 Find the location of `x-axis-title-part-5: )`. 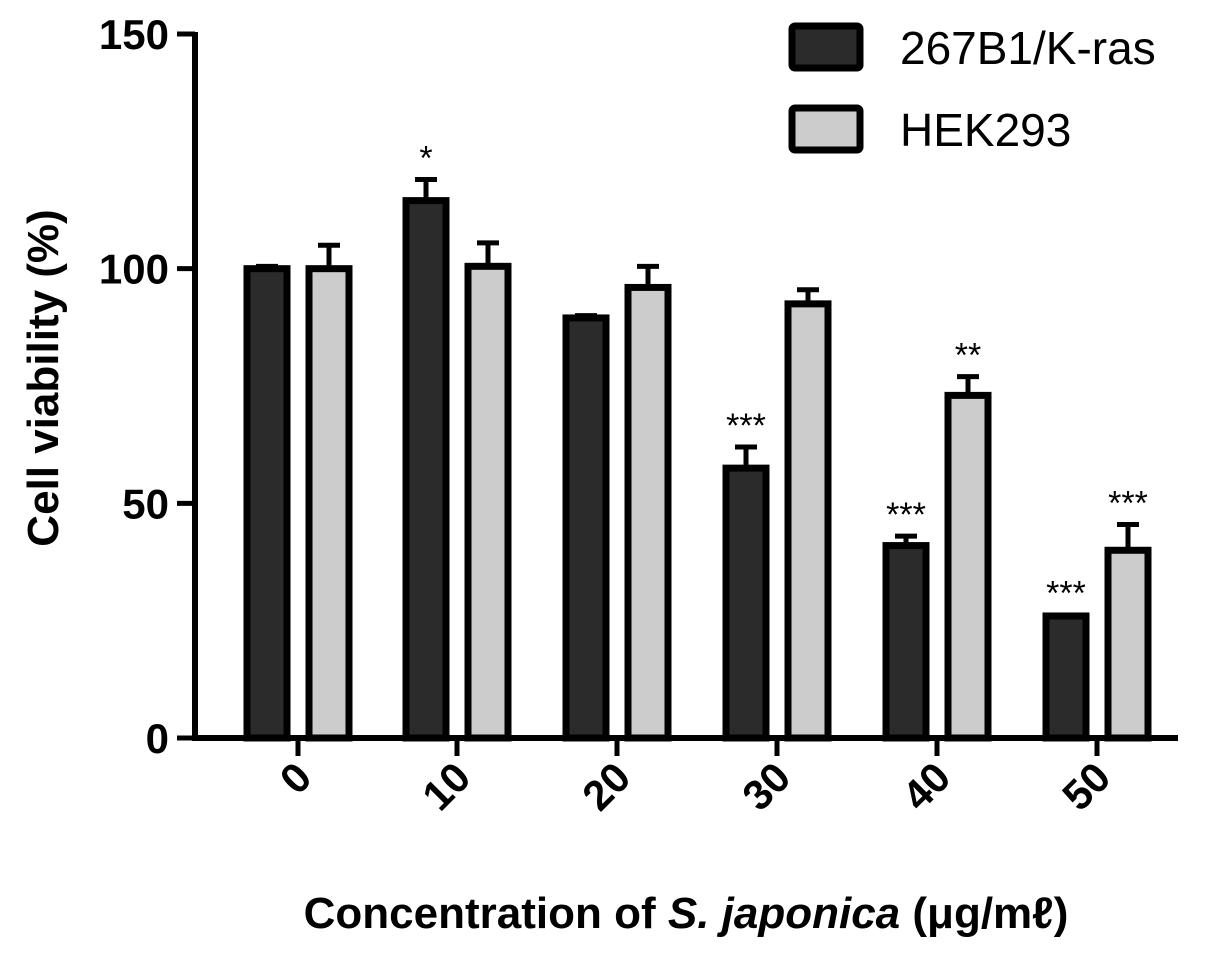

x-axis-title-part-5: ) is located at coordinates (1061, 913).